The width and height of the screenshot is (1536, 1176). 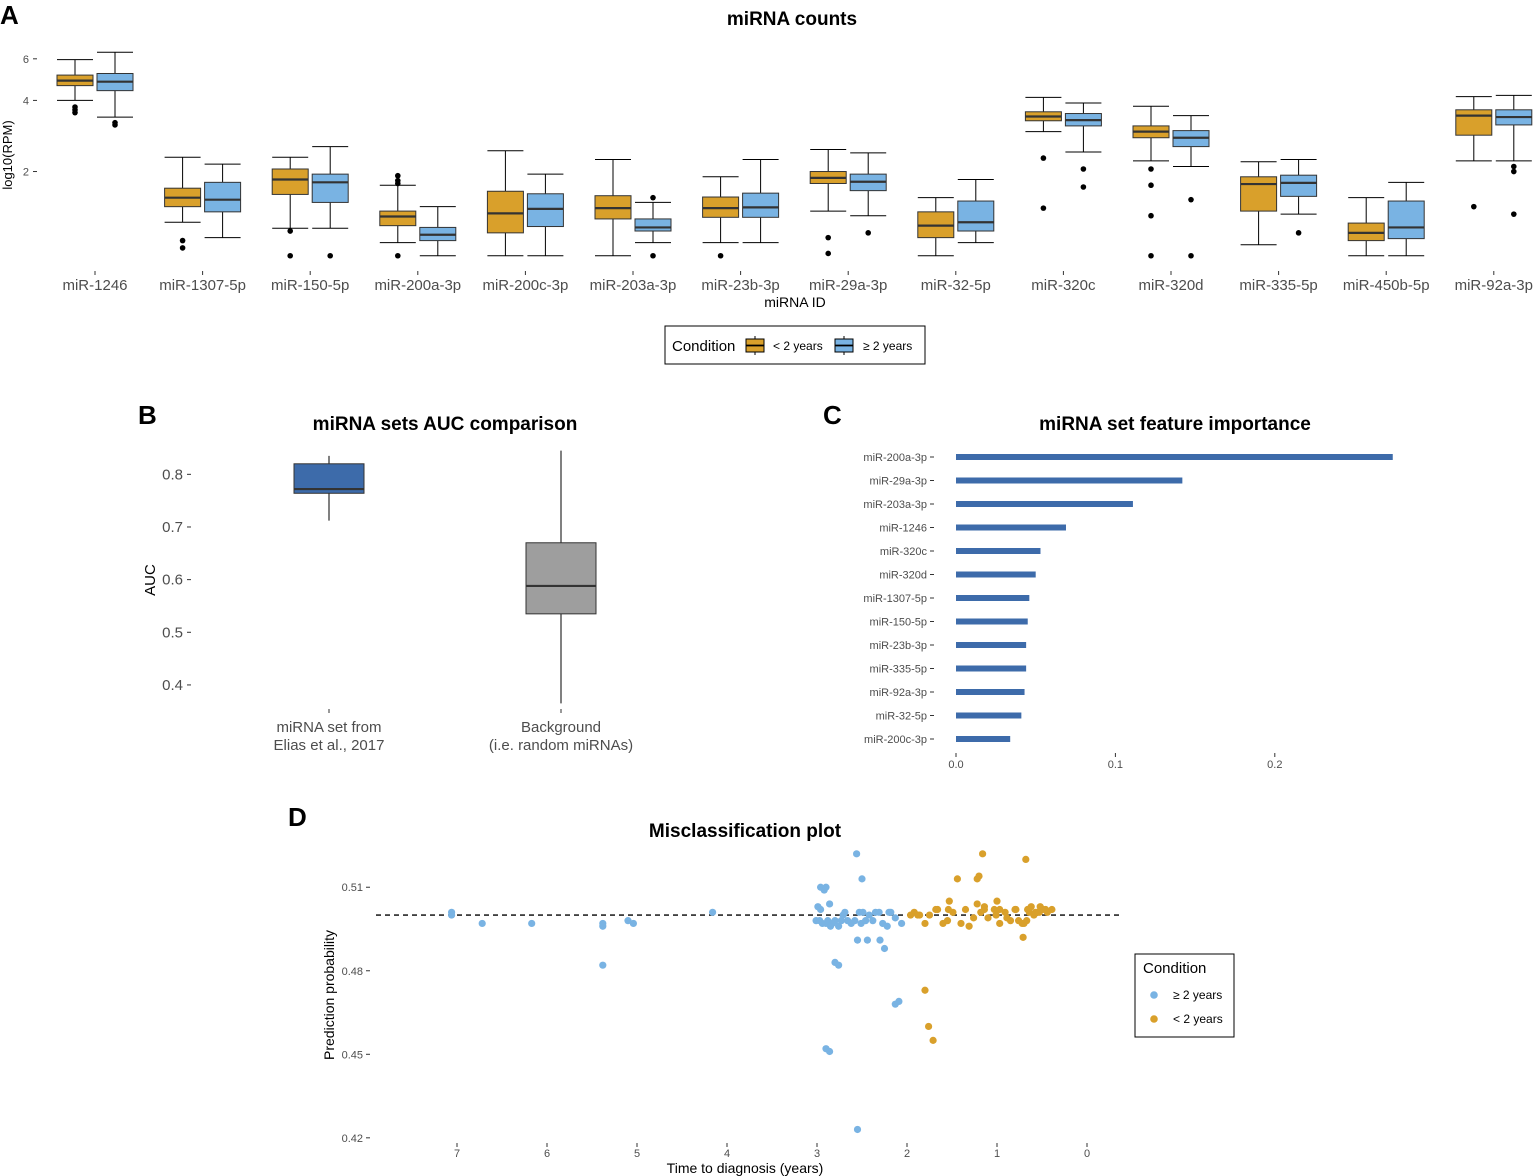 What do you see at coordinates (901, 717) in the screenshot?
I see `y-tick-label: miR-32-5p` at bounding box center [901, 717].